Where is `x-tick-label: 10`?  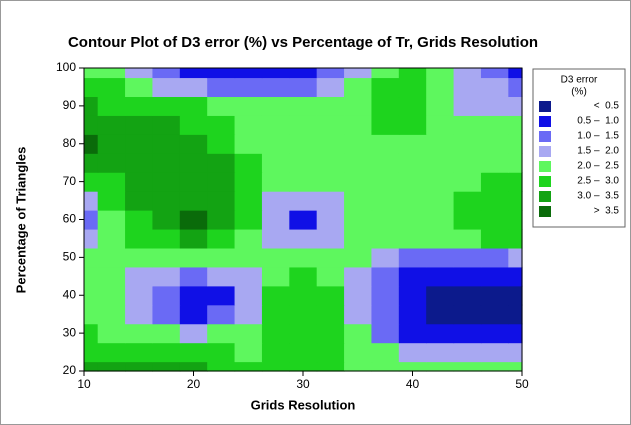
x-tick-label: 10 is located at coordinates (84, 384).